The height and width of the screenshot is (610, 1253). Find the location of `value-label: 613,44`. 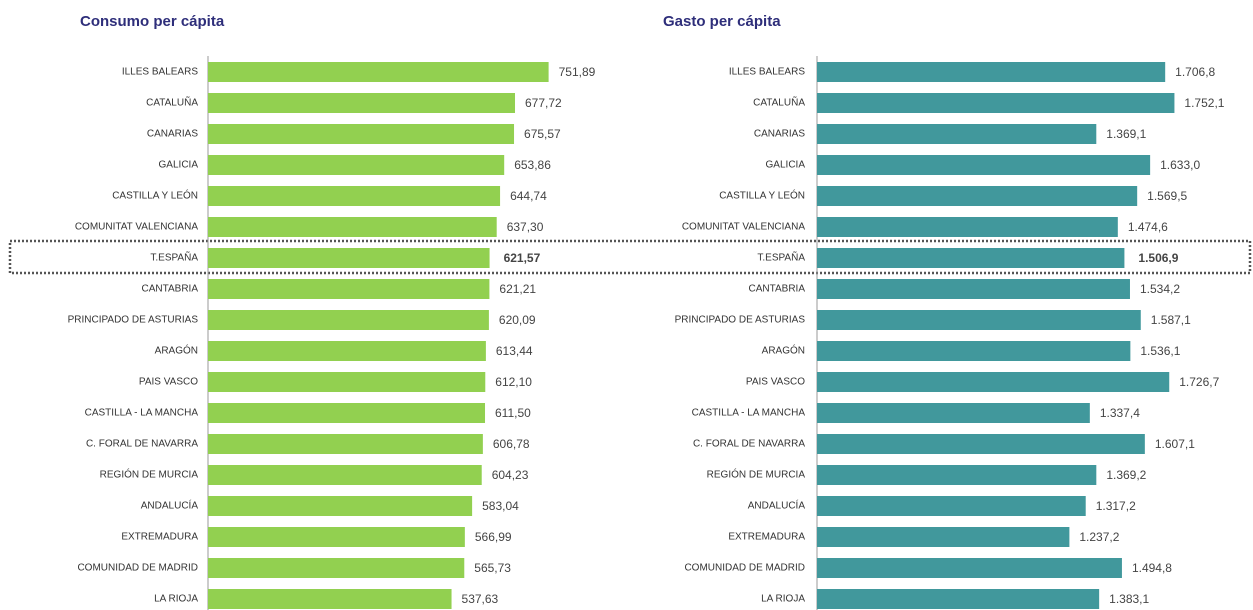

value-label: 613,44 is located at coordinates (514, 351).